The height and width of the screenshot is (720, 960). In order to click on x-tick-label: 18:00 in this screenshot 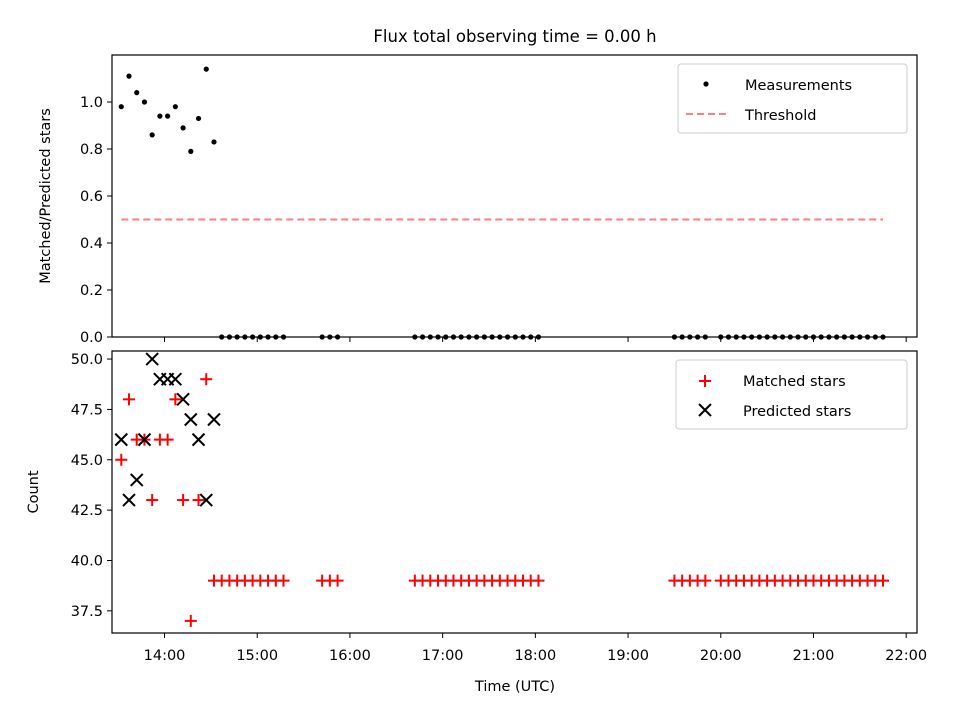, I will do `click(535, 656)`.